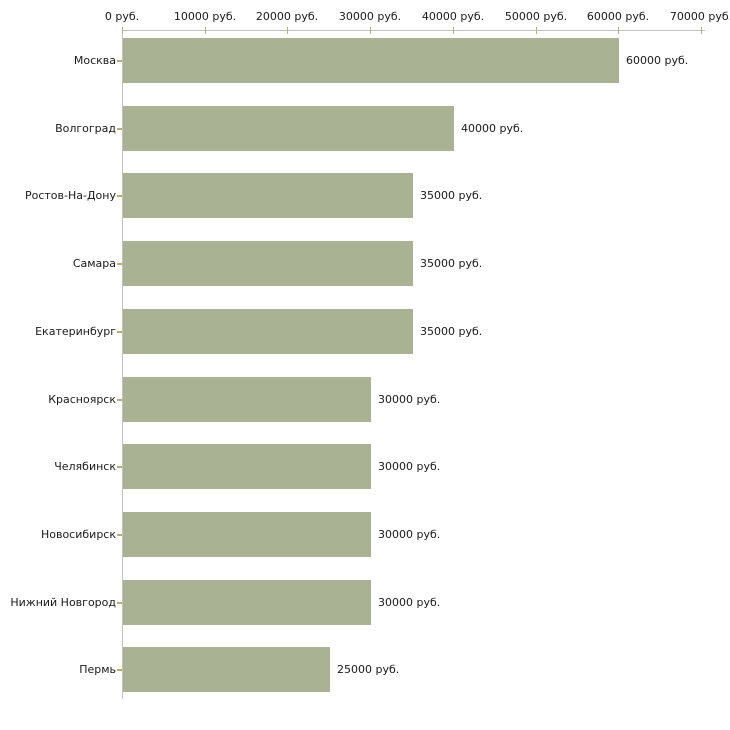 The image size is (730, 730). I want to click on x-axis-tick-label: 30000 руб., so click(370, 16).